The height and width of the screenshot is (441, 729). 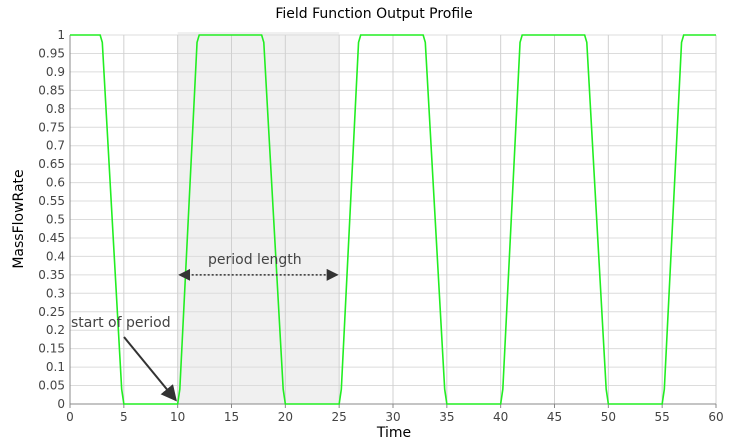 What do you see at coordinates (285, 417) in the screenshot?
I see `x-tick-label: 20` at bounding box center [285, 417].